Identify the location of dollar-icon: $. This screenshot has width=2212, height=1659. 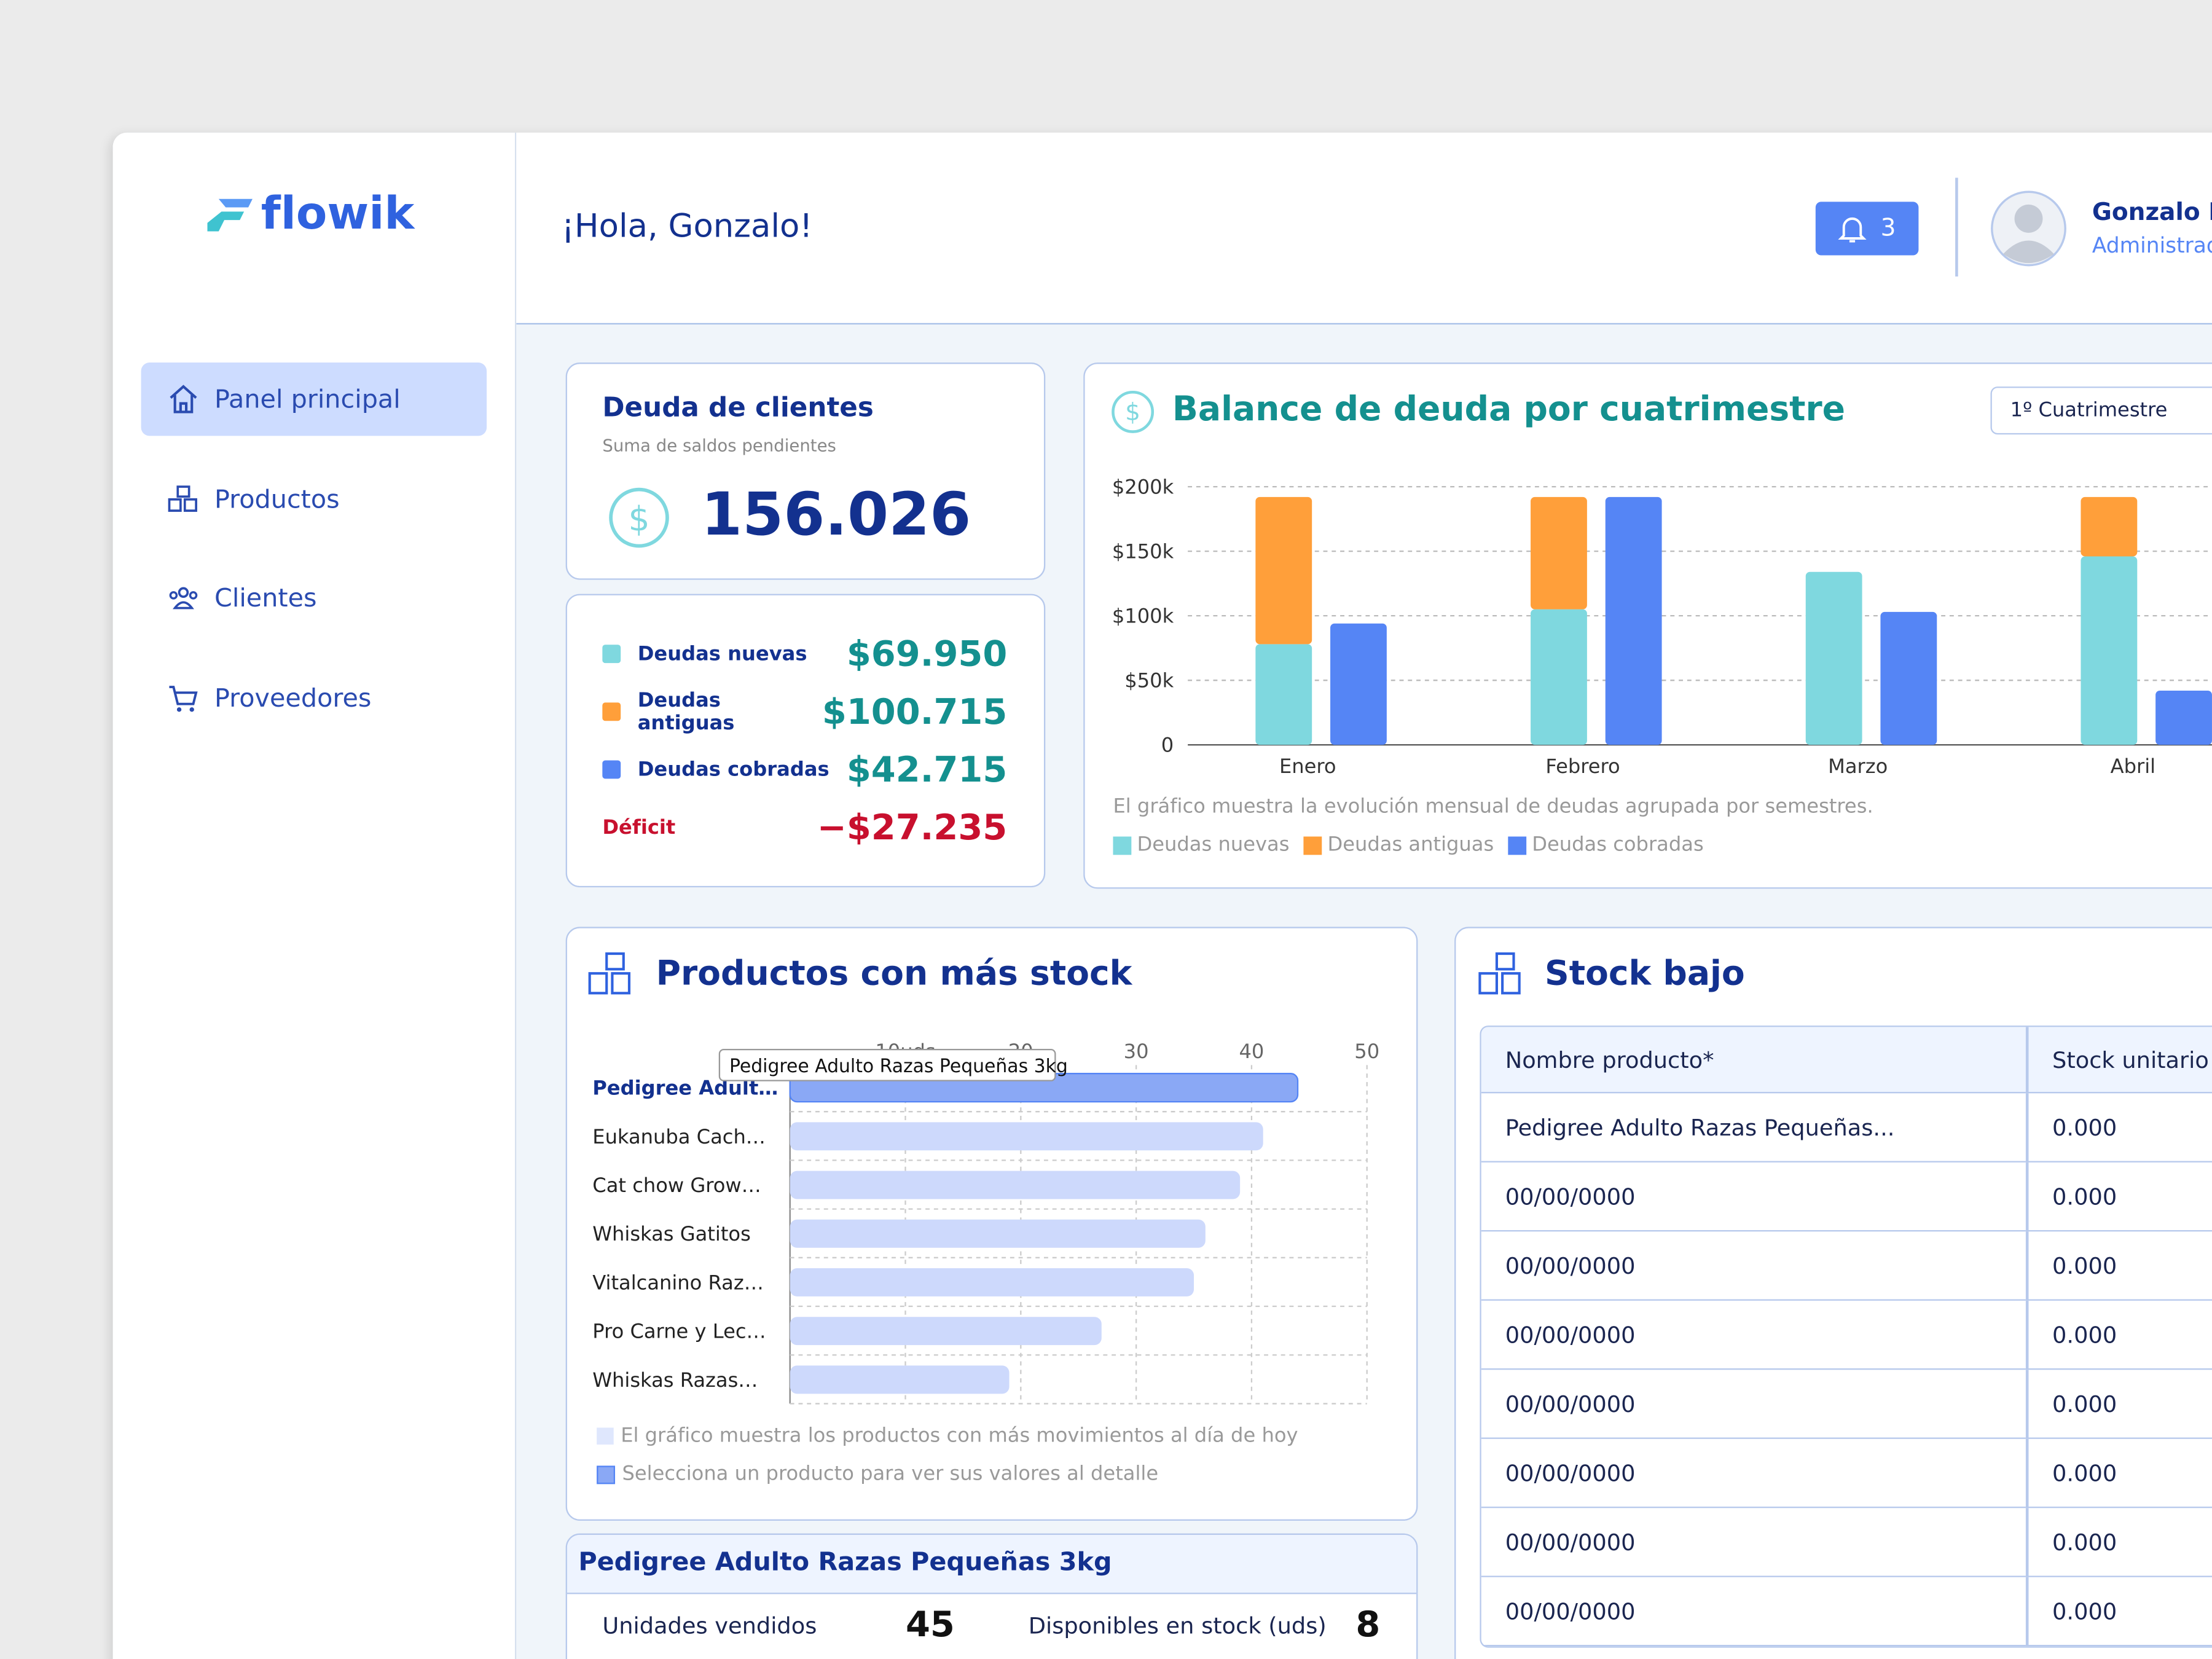
(1133, 411).